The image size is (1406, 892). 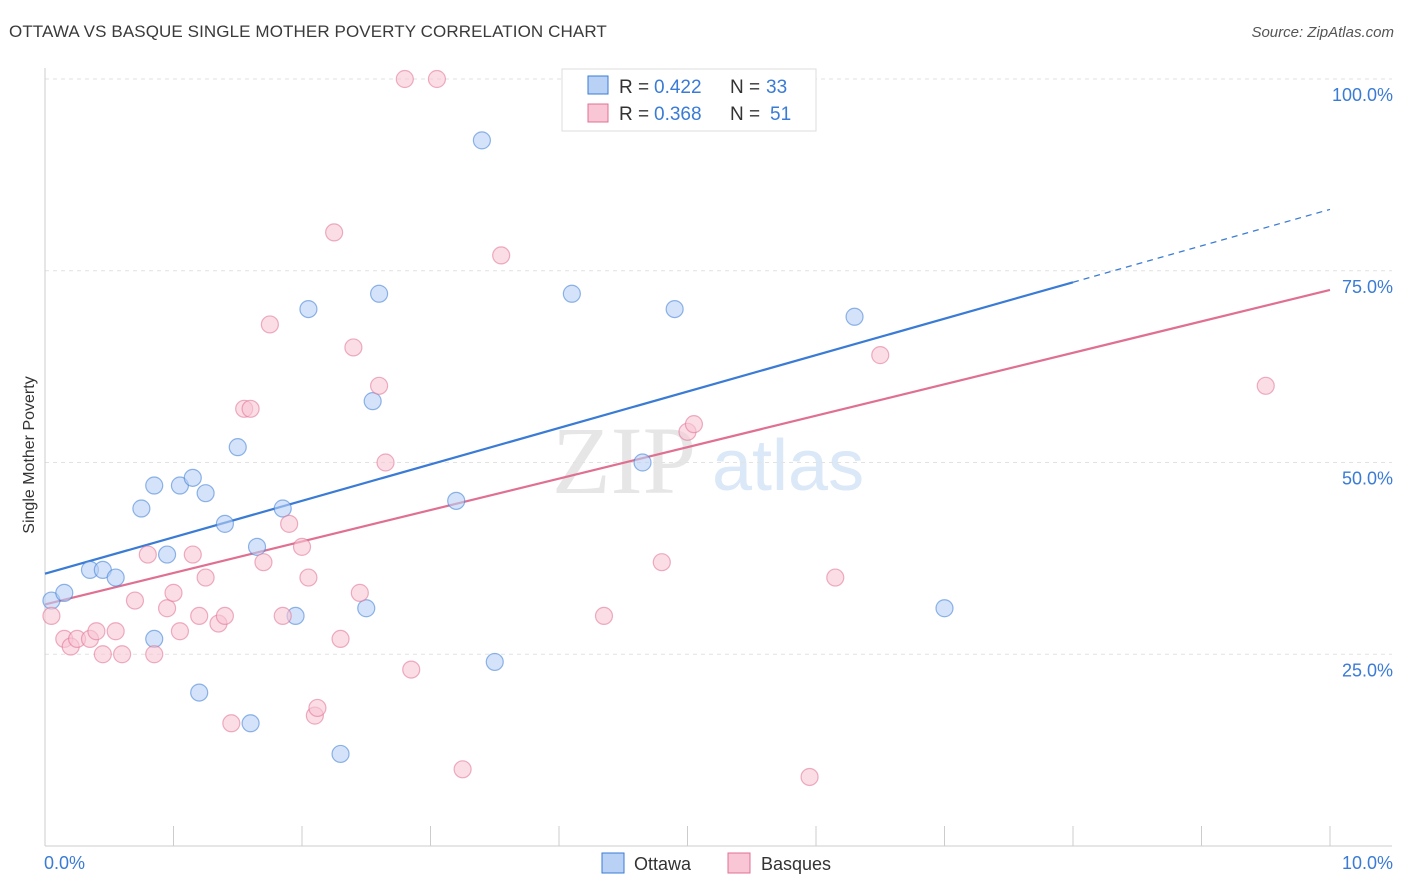 What do you see at coordinates (613, 863) in the screenshot?
I see `bottom-legend-swatch-ottawa` at bounding box center [613, 863].